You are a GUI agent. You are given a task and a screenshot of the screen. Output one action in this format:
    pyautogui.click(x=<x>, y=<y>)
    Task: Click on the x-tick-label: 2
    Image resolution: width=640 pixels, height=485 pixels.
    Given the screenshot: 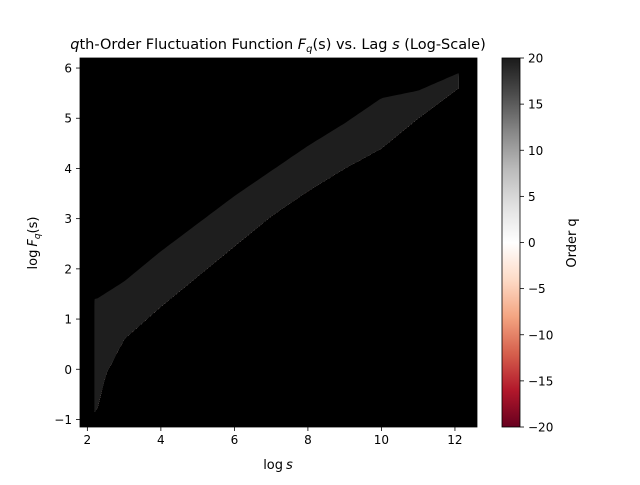 What is the action you would take?
    pyautogui.click(x=88, y=440)
    